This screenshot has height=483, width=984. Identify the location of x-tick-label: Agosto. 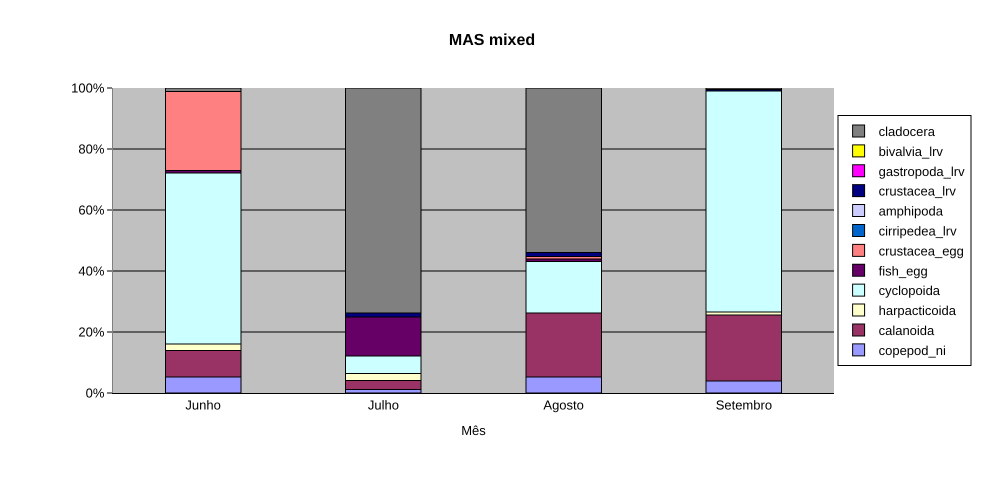
(563, 405).